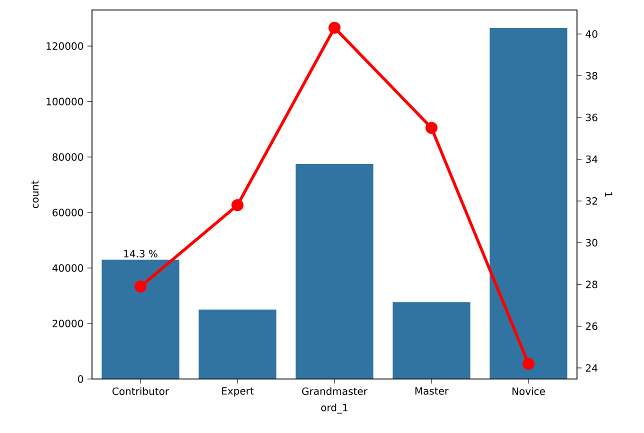  Describe the element at coordinates (65, 102) in the screenshot. I see `y-tick-label: 100000` at that location.